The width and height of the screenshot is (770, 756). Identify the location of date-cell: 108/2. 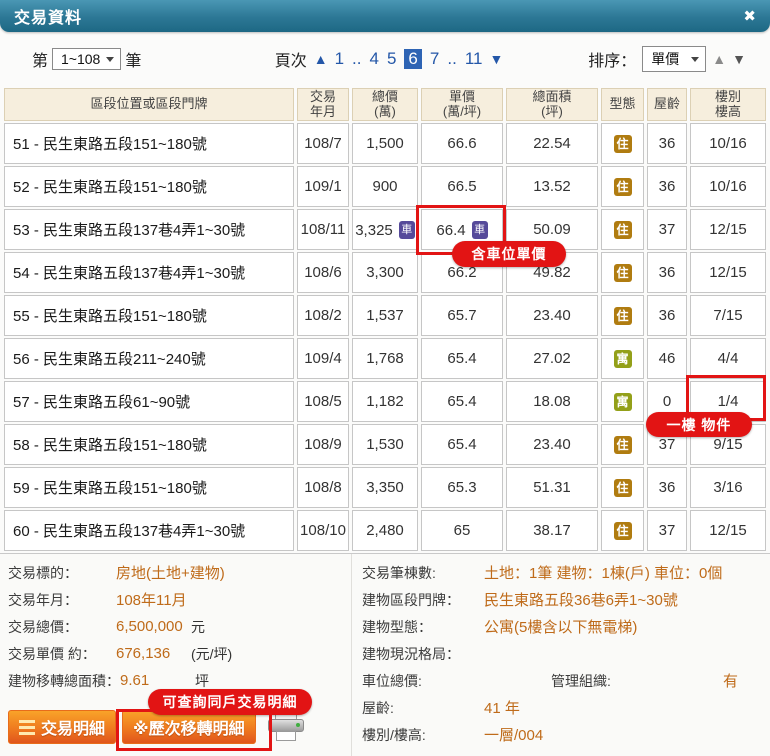
(323, 315).